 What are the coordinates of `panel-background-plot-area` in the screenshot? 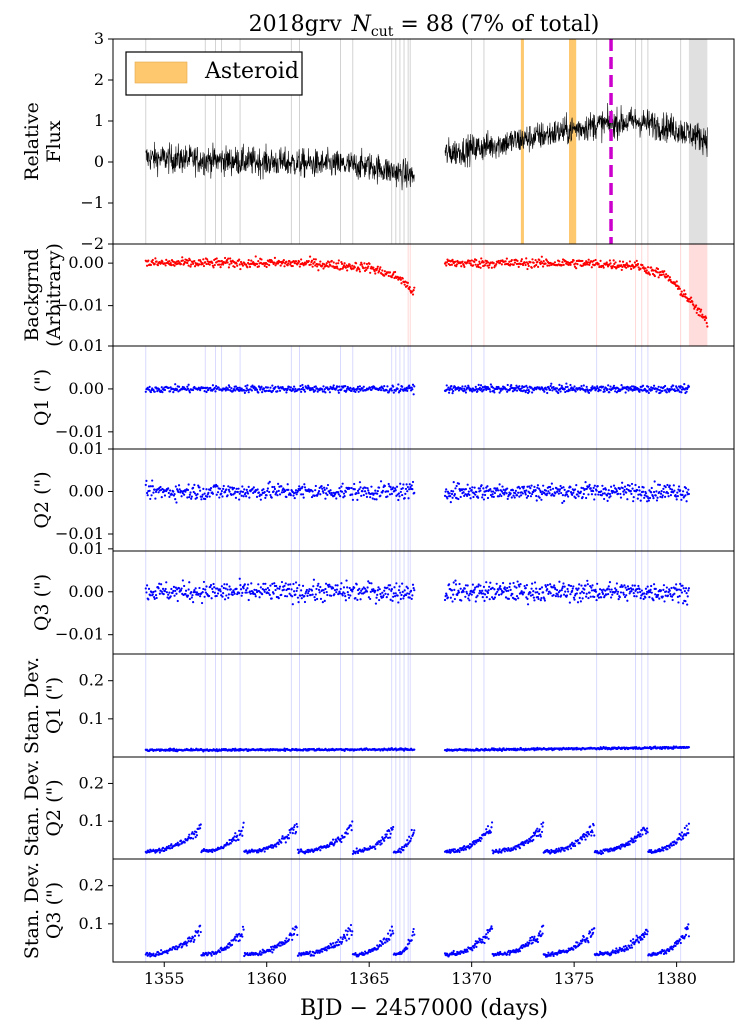 It's located at (426, 295).